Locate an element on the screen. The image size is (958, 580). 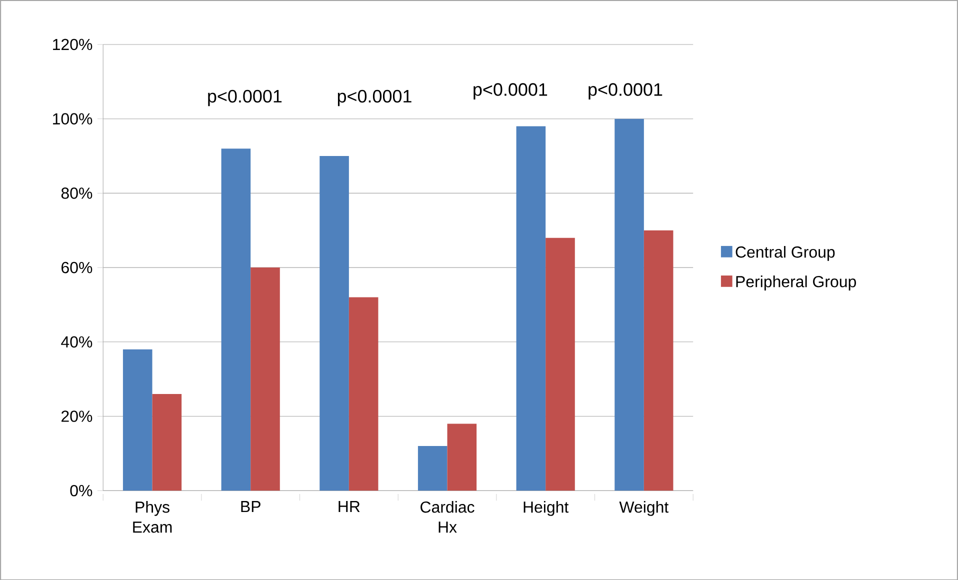
x-tick-label: HR is located at coordinates (349, 506).